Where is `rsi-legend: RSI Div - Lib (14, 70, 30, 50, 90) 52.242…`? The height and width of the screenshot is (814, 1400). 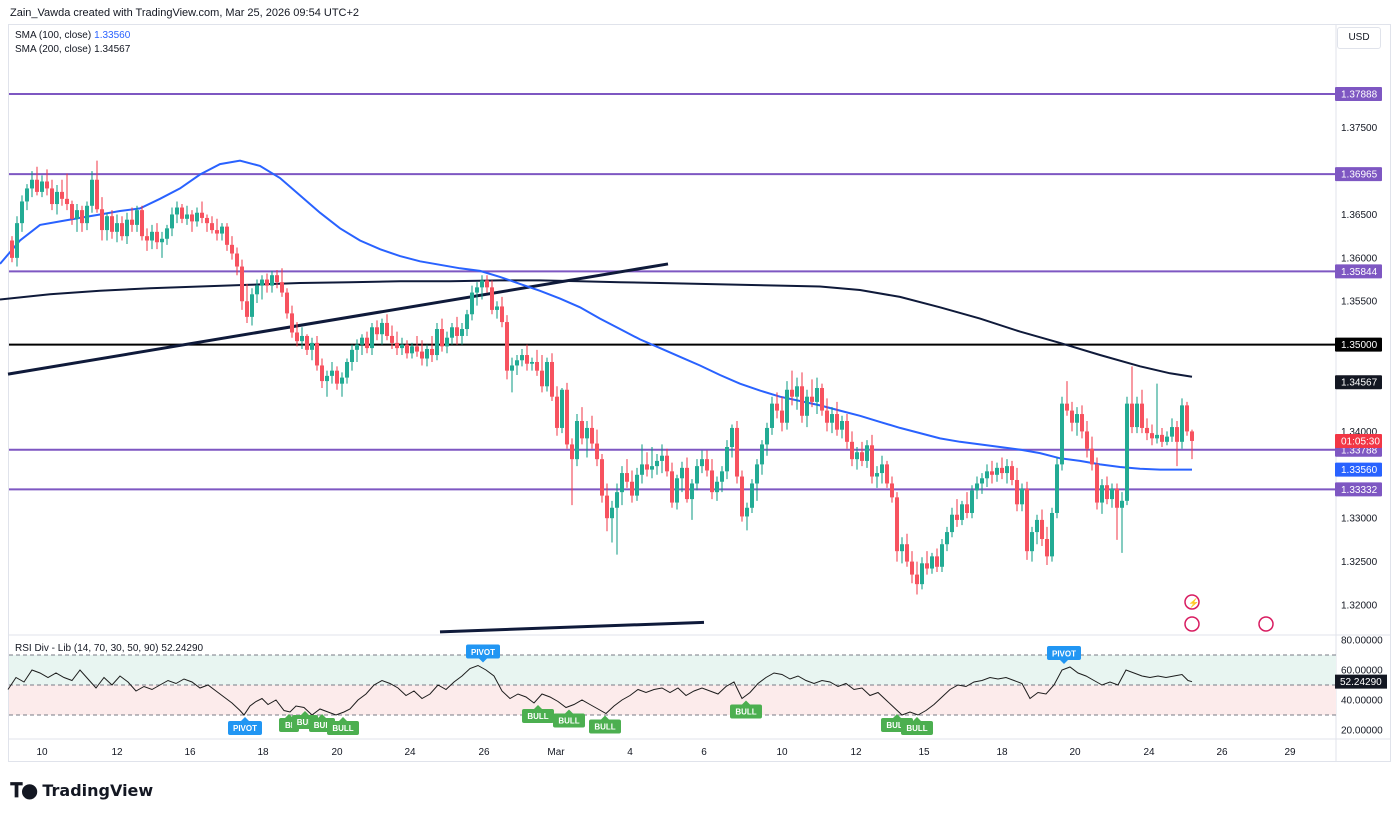
rsi-legend: RSI Div - Lib (14, 70, 30, 50, 90) 52.242… is located at coordinates (109, 648).